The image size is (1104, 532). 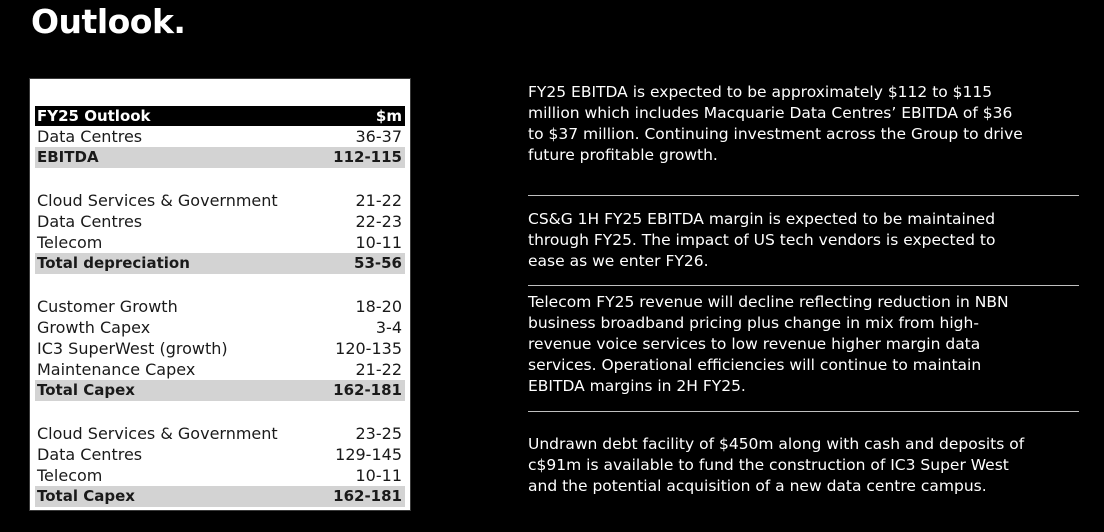 What do you see at coordinates (132, 348) in the screenshot?
I see `row-label: IC3 SuperWest (growth)` at bounding box center [132, 348].